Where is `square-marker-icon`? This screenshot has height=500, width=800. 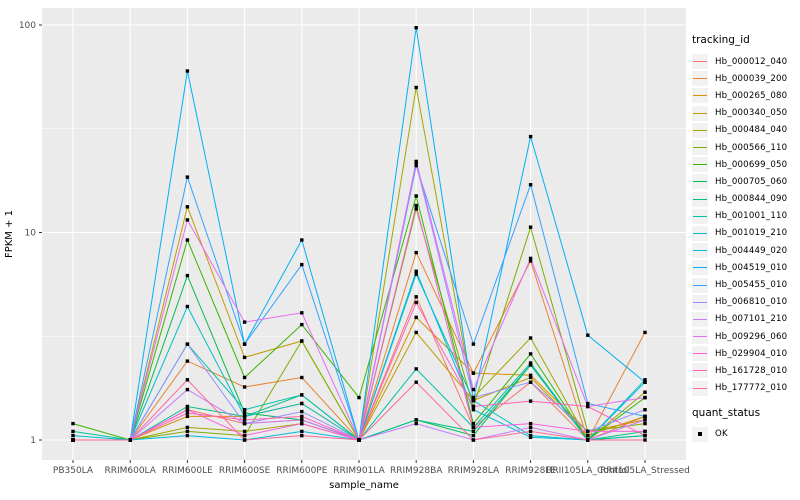
square-marker-icon is located at coordinates (700, 434).